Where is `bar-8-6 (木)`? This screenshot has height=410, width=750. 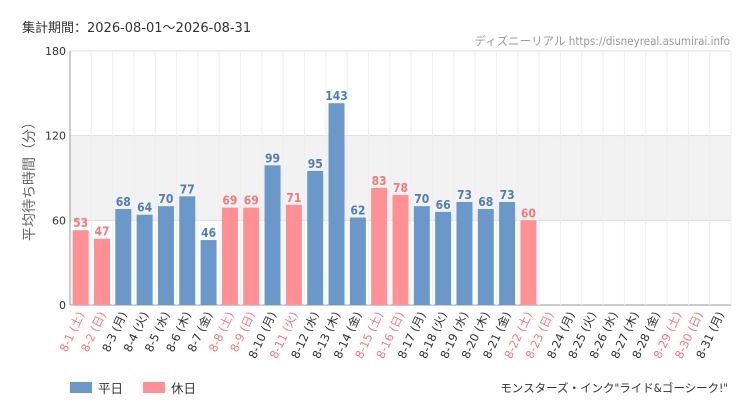
bar-8-6 (木) is located at coordinates (187, 250).